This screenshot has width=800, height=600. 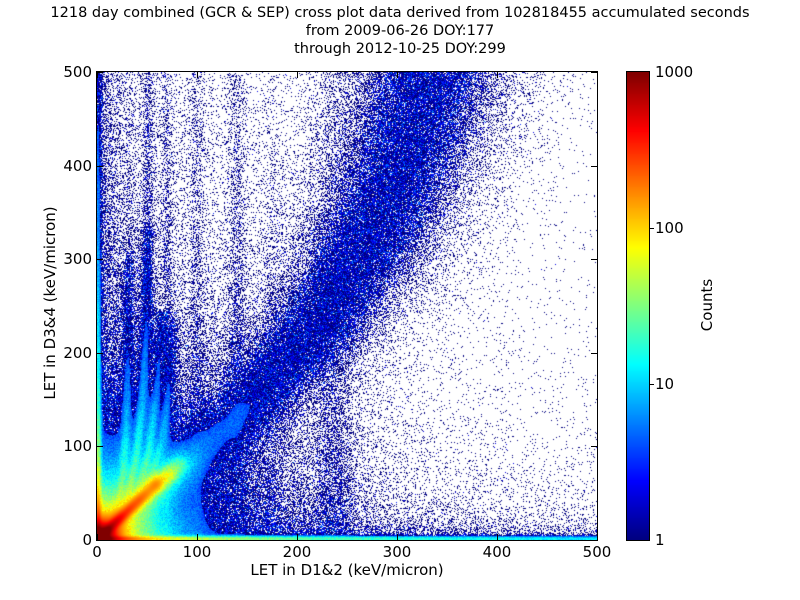 I want to click on colorbar-tick-label: 1, so click(x=660, y=540).